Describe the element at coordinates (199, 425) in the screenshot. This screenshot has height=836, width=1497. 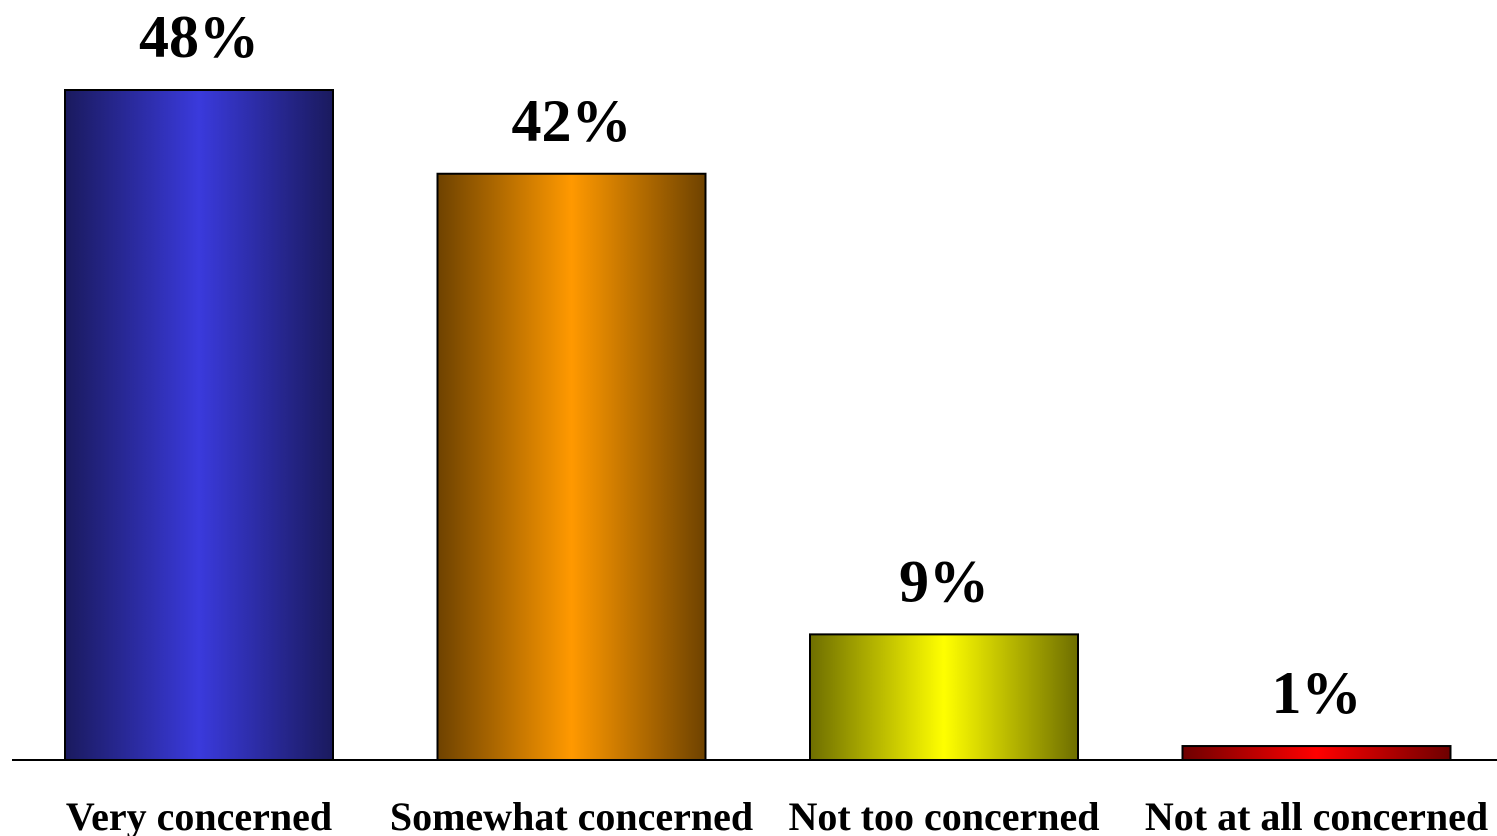
I see `bar-very-concerned` at that location.